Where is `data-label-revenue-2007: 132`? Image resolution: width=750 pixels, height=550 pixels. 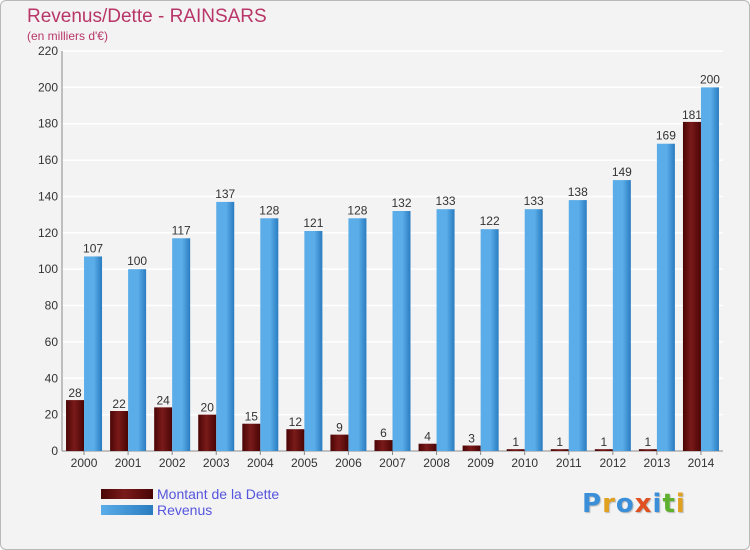
data-label-revenue-2007: 132 is located at coordinates (401, 203).